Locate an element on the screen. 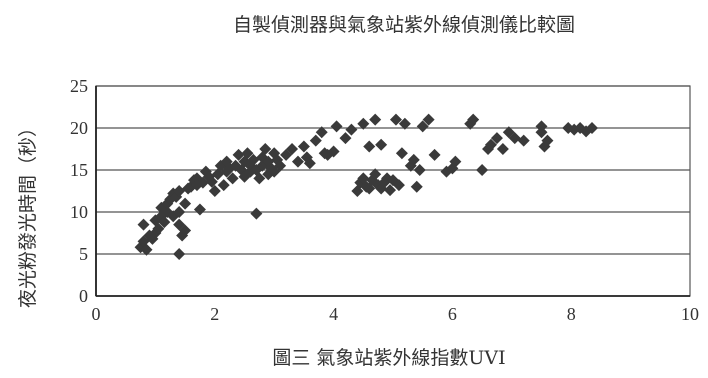 This screenshot has width=708, height=378. x-tick-label: 6 is located at coordinates (452, 314).